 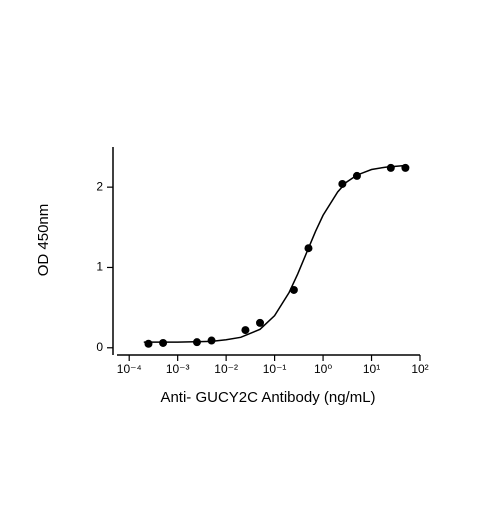 I want to click on x-tick-label: 10², so click(x=419, y=369).